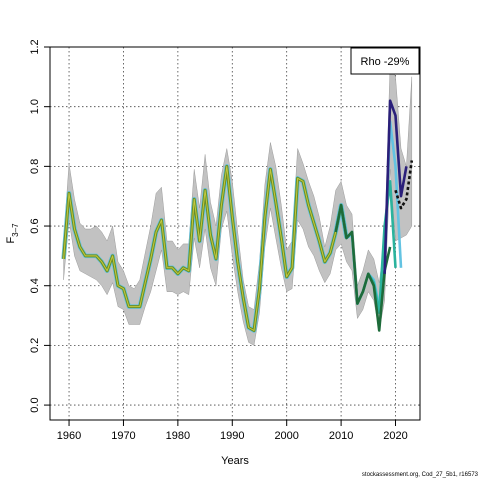  What do you see at coordinates (232, 436) in the screenshot?
I see `x-tick-label: 1990` at bounding box center [232, 436].